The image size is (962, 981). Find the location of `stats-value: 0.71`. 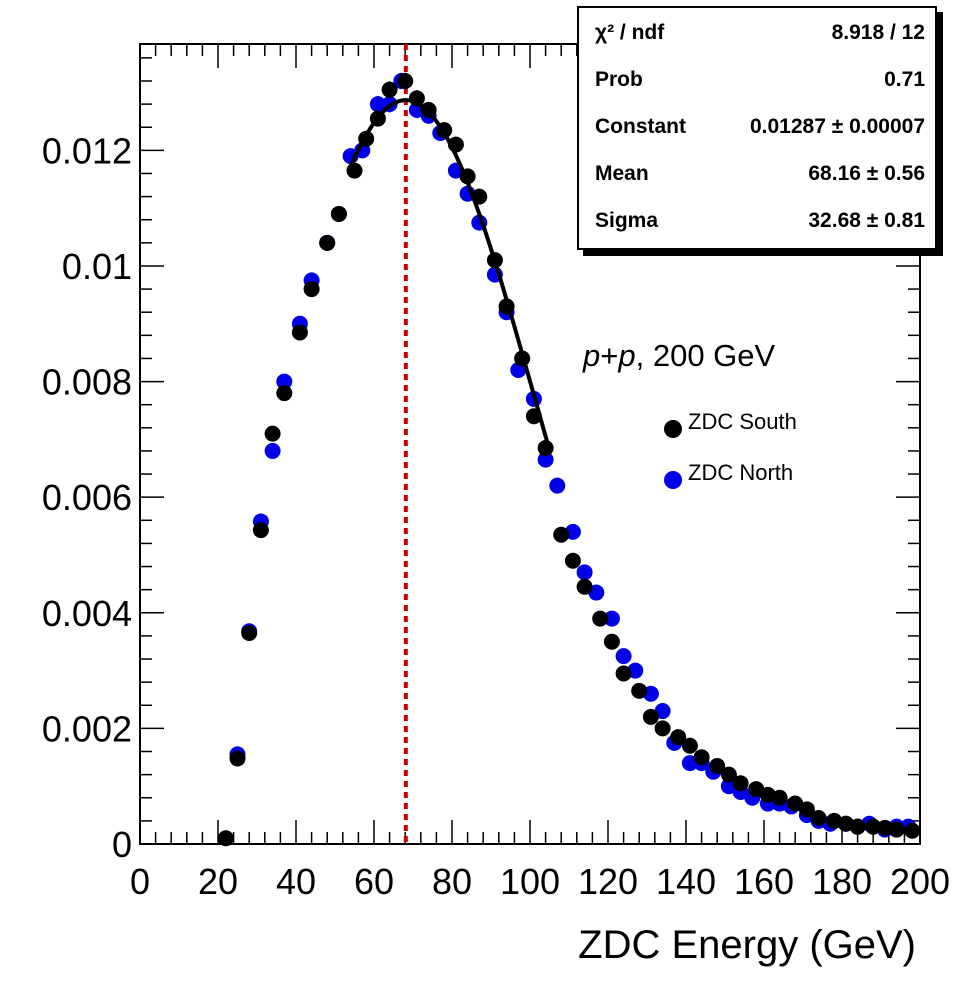

stats-value: 0.71 is located at coordinates (904, 79).